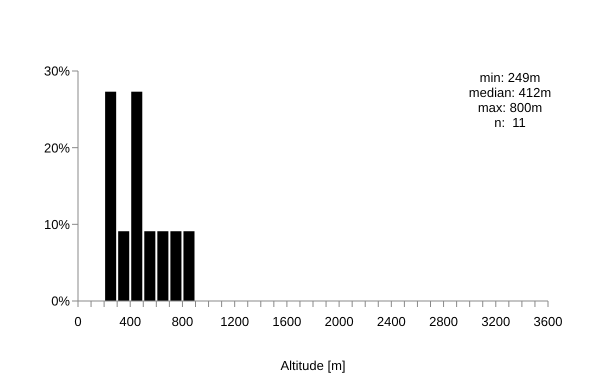 Image resolution: width=600 pixels, height=390 pixels. What do you see at coordinates (60, 301) in the screenshot?
I see `y-tick-label: 0%` at bounding box center [60, 301].